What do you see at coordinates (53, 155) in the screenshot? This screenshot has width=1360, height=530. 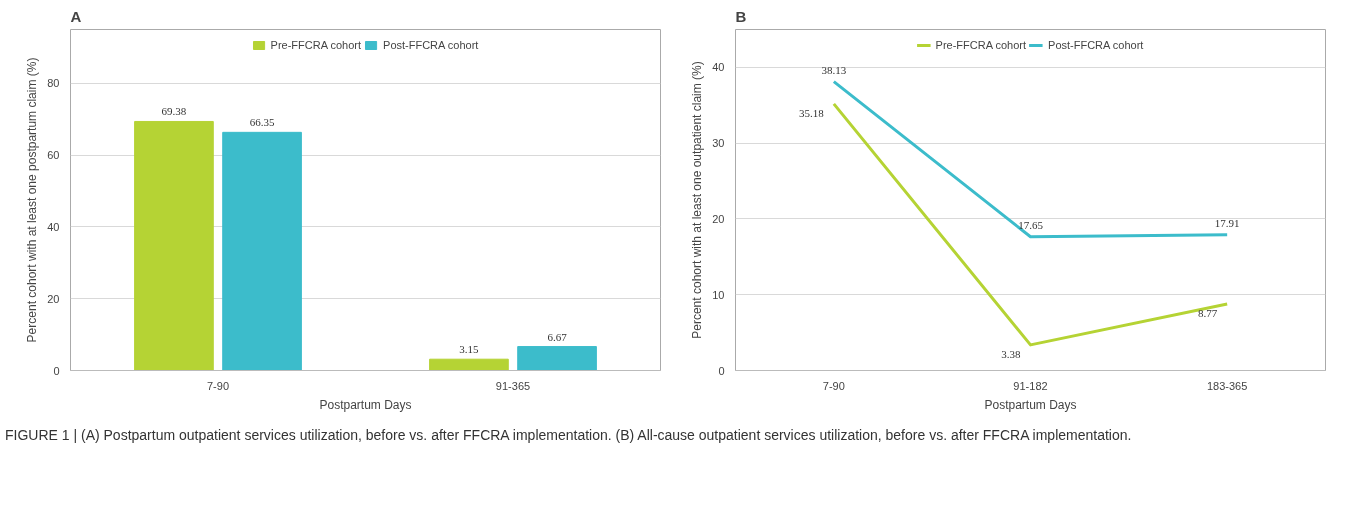 I see `y-tick-label: 60` at bounding box center [53, 155].